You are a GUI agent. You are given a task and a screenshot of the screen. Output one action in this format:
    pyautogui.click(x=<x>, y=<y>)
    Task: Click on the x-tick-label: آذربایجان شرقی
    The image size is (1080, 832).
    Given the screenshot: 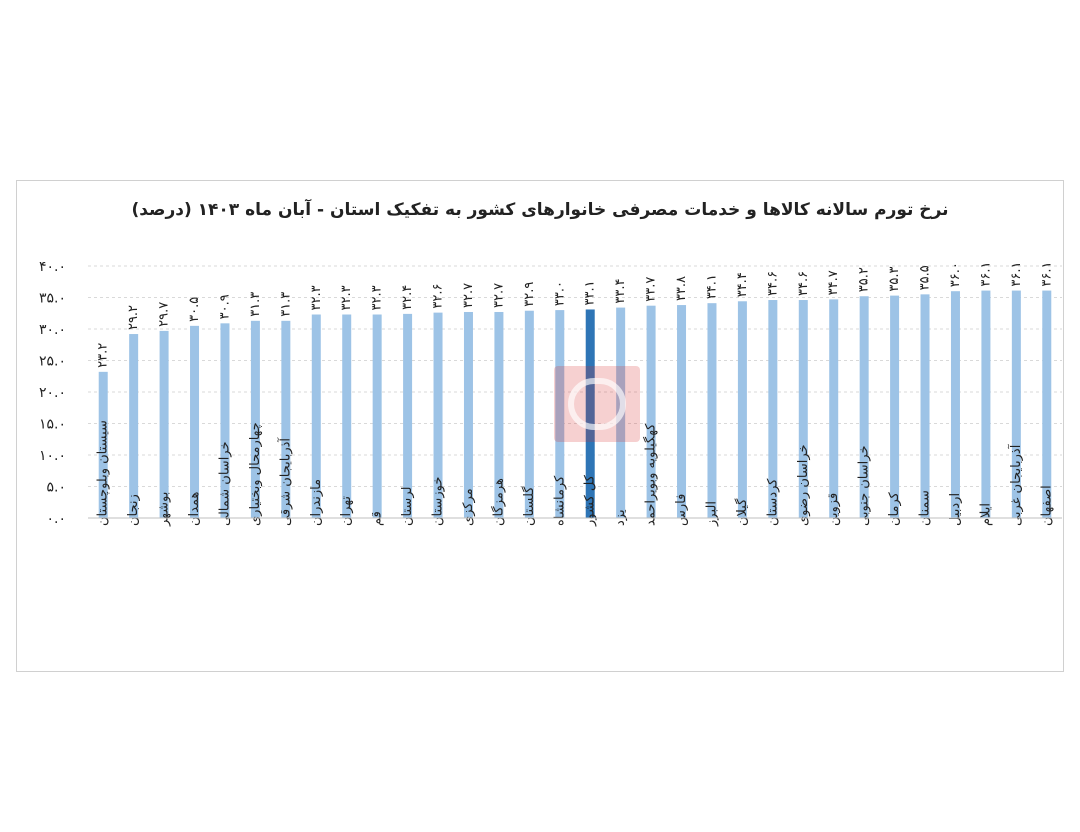 What is the action you would take?
    pyautogui.click(x=284, y=481)
    